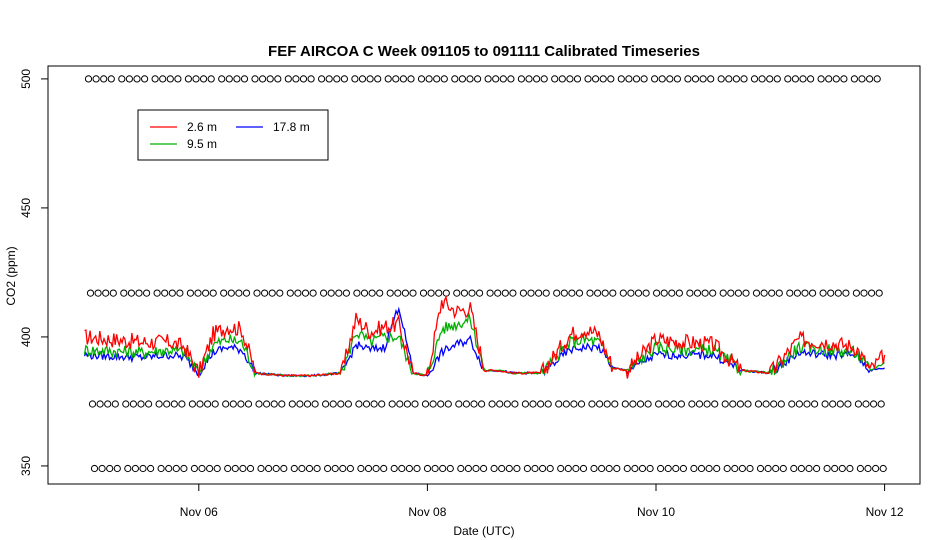 This screenshot has height=540, width=936. Describe the element at coordinates (26, 466) in the screenshot. I see `y-tick-label: 350` at that location.